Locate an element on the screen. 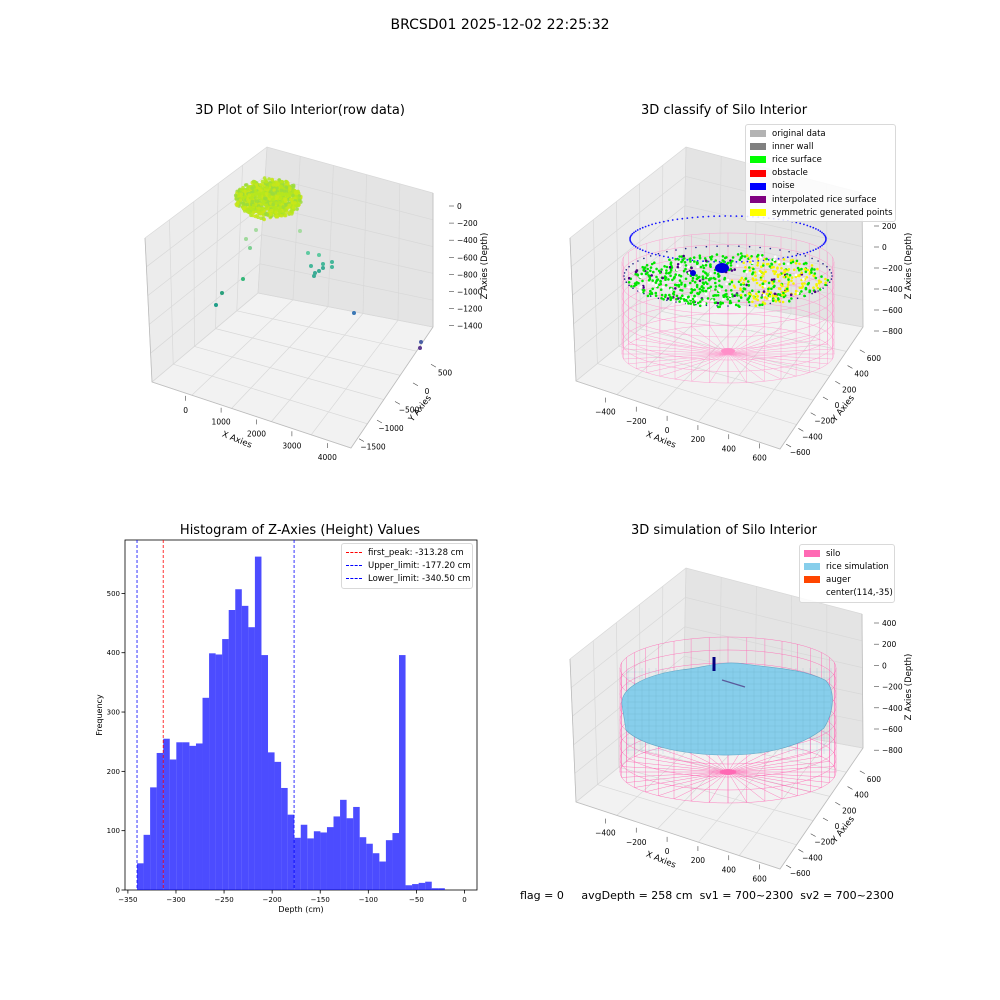  legend-label: original data is located at coordinates (799, 133).